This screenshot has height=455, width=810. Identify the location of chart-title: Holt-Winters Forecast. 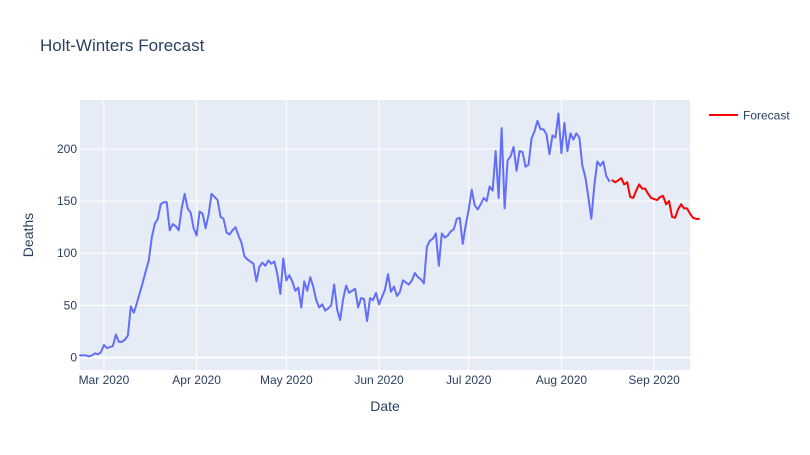
(122, 45).